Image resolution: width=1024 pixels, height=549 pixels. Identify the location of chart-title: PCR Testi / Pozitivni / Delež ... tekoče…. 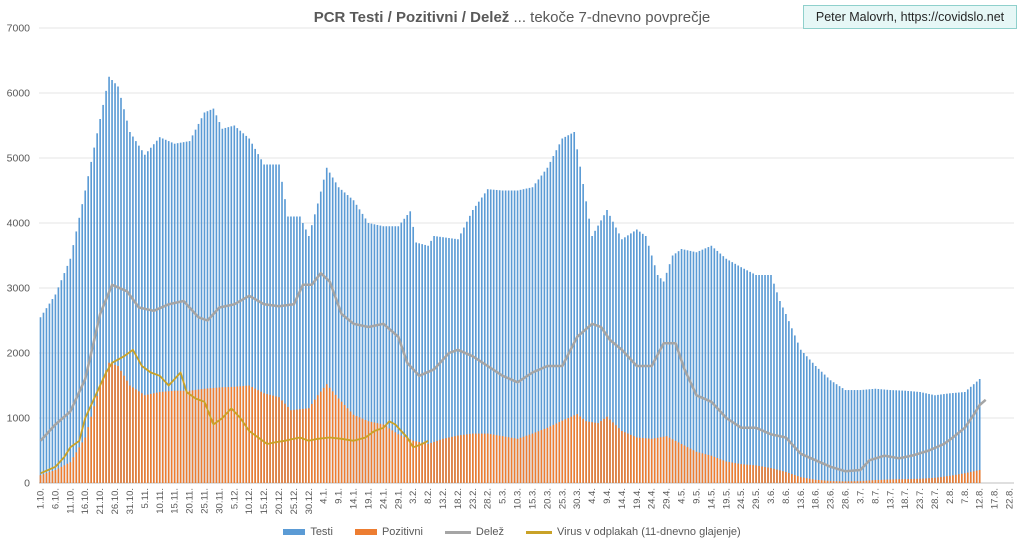
(512, 17).